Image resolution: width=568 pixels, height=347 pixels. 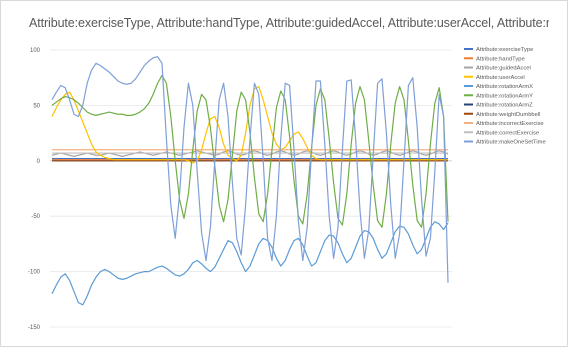 I want to click on legend-label-6: Attribute:rotationArmZ, so click(x=504, y=106).